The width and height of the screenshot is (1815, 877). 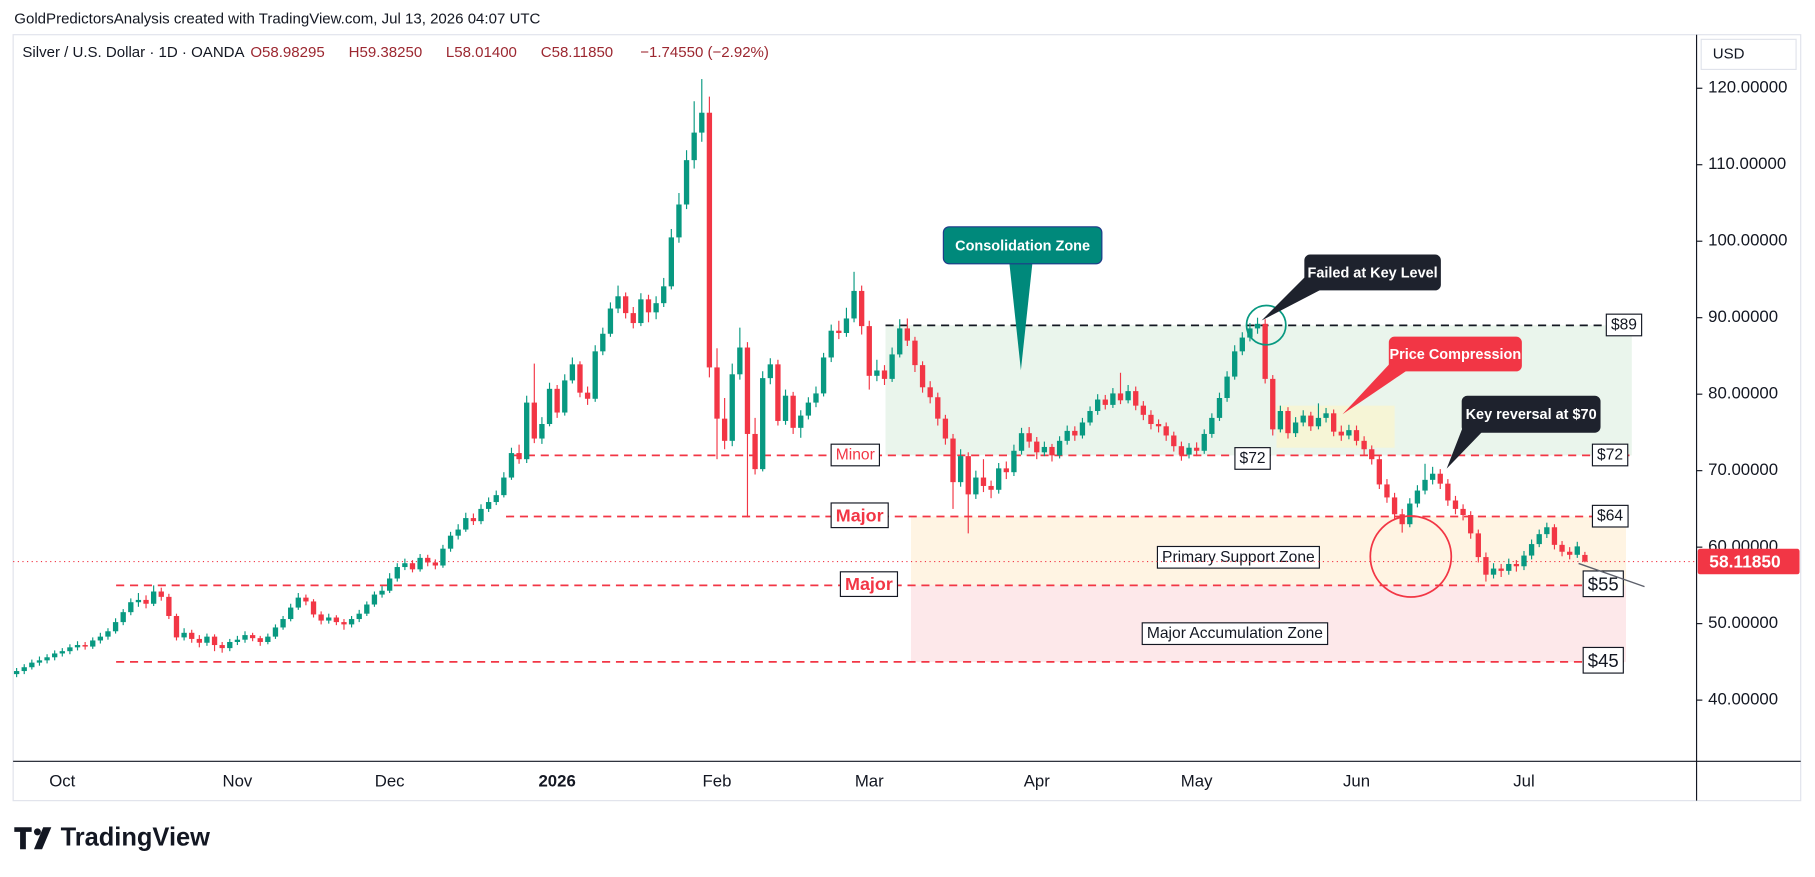 What do you see at coordinates (1729, 53) in the screenshot?
I see `currency: USD` at bounding box center [1729, 53].